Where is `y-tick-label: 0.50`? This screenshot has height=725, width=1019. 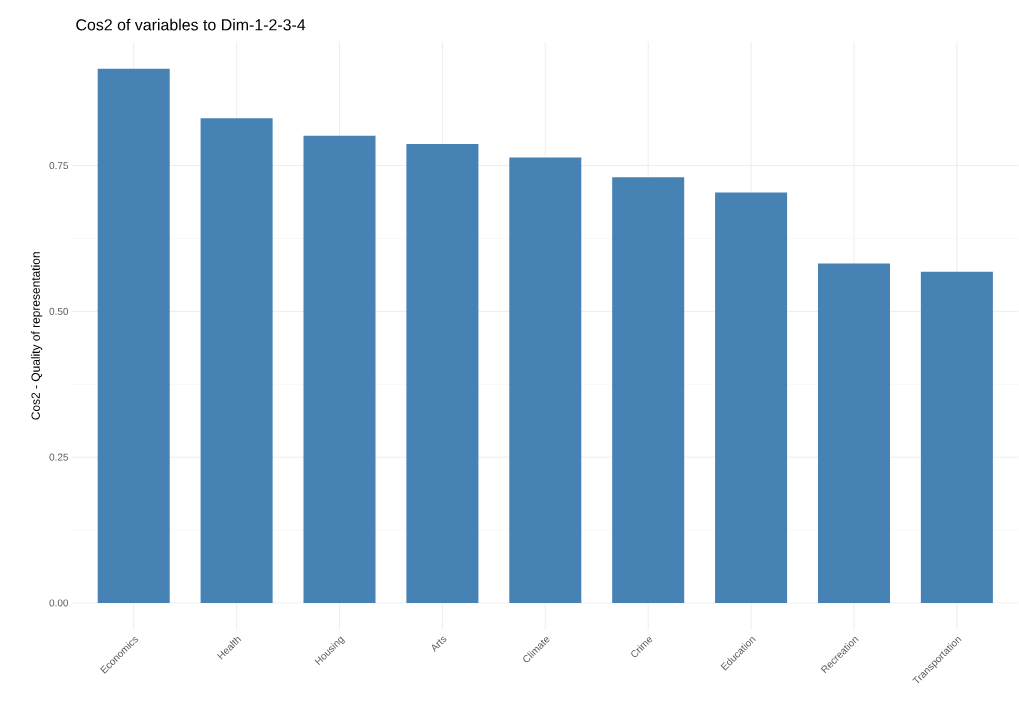 y-tick-label: 0.50 is located at coordinates (59, 311).